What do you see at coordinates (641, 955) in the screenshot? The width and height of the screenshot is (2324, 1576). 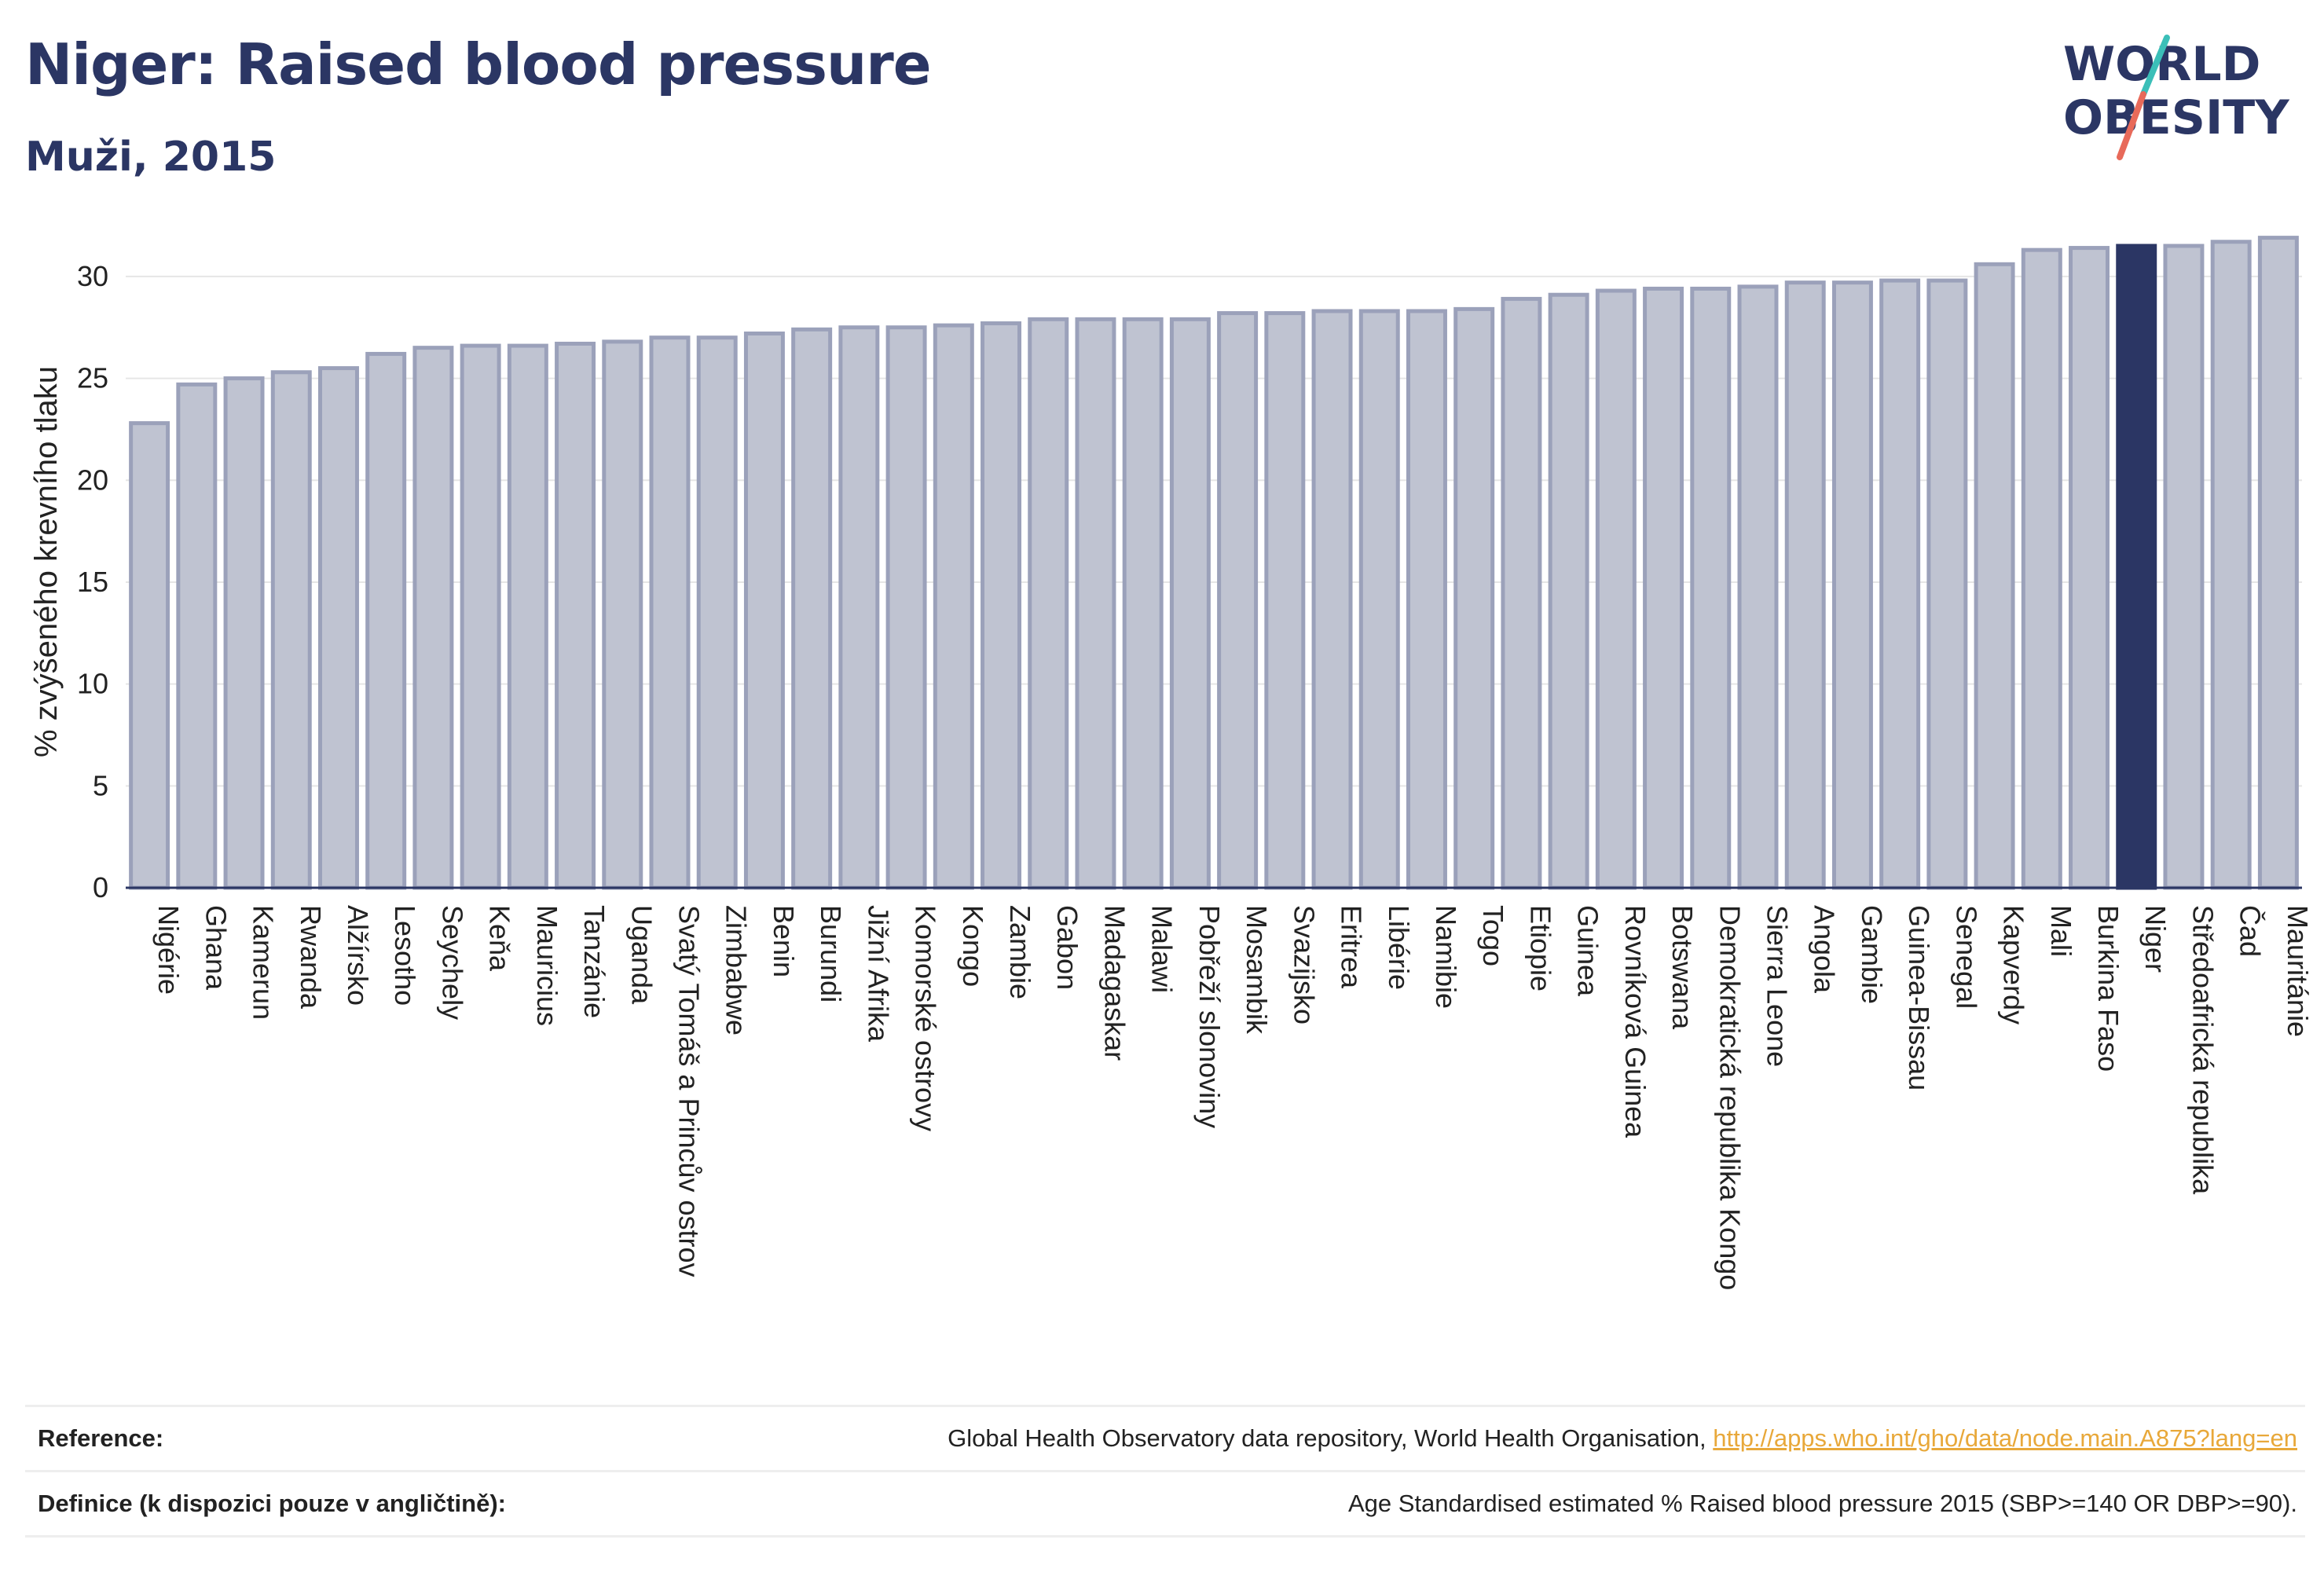 I see `x-tick-label: Uganda` at bounding box center [641, 955].